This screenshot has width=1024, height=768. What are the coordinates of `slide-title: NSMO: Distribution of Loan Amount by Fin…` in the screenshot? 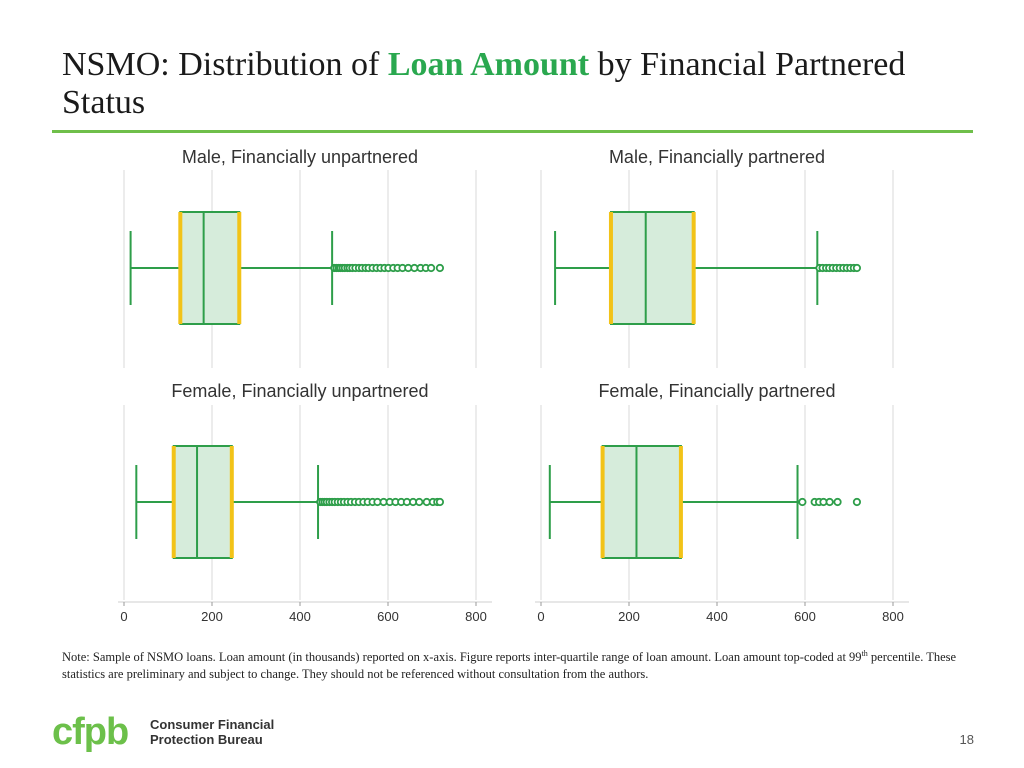 It's located at (512, 84).